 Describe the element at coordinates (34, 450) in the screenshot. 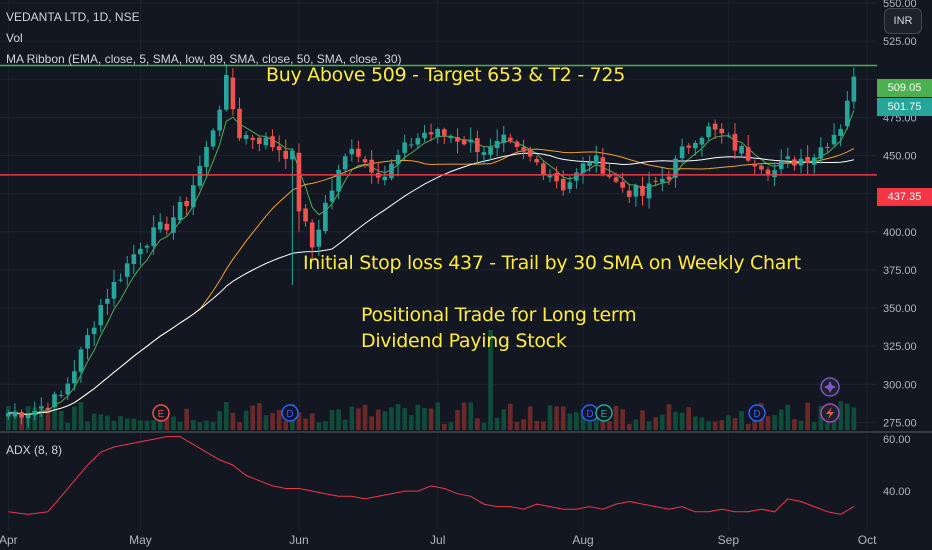

I see `adx-label: ADX (8, 8)` at that location.